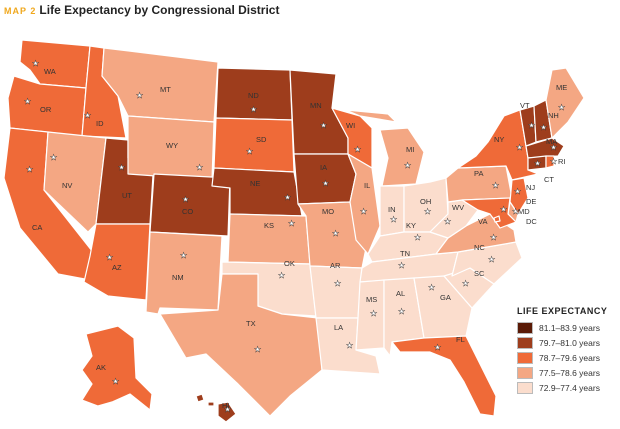  I want to click on state-label-tx: TX, so click(251, 323).